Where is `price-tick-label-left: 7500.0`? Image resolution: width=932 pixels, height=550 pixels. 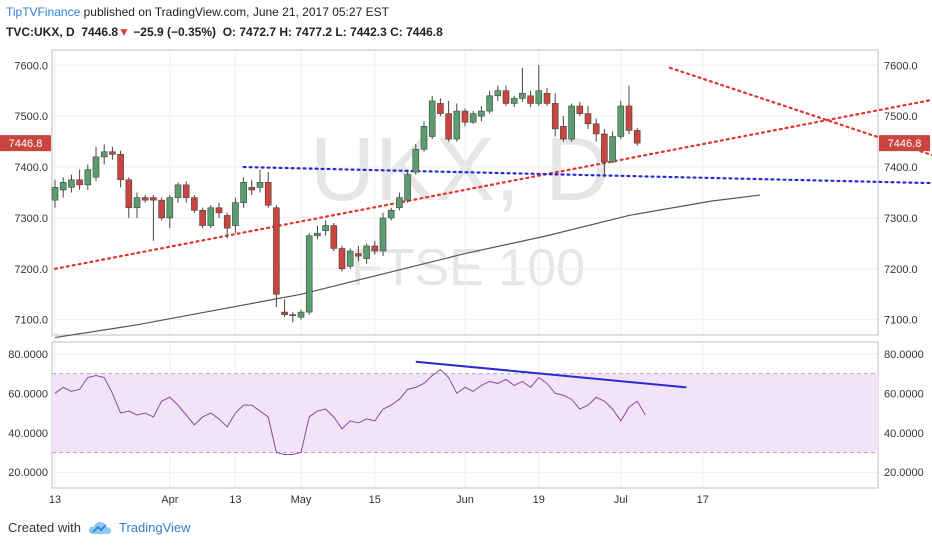
price-tick-label-left: 7500.0 is located at coordinates (31, 117).